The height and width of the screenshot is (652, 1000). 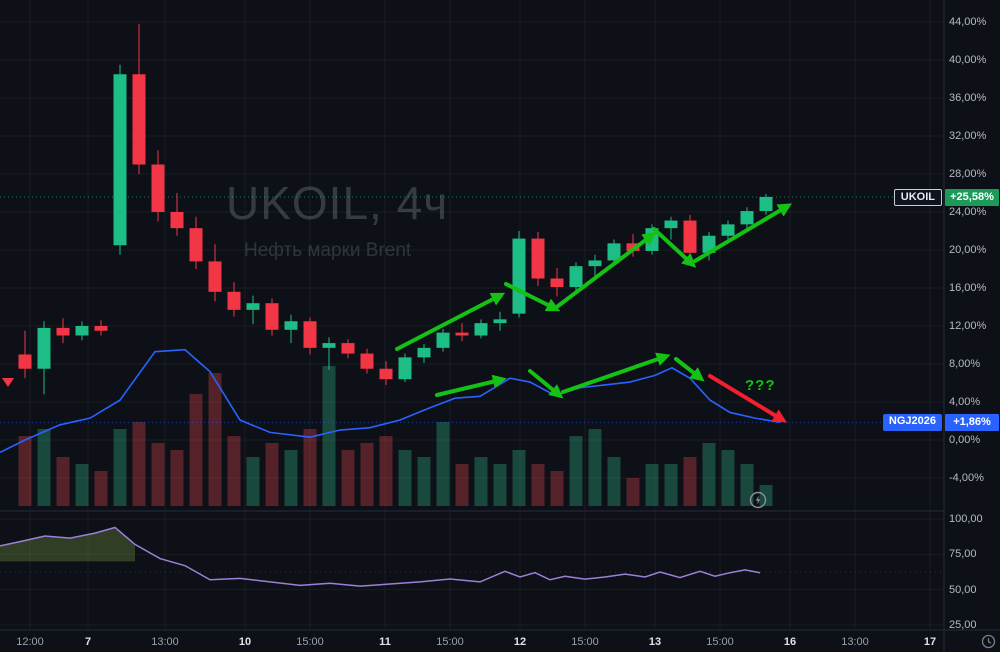 I want to click on ngj2026-change-badge: +1,86%, so click(x=972, y=422).